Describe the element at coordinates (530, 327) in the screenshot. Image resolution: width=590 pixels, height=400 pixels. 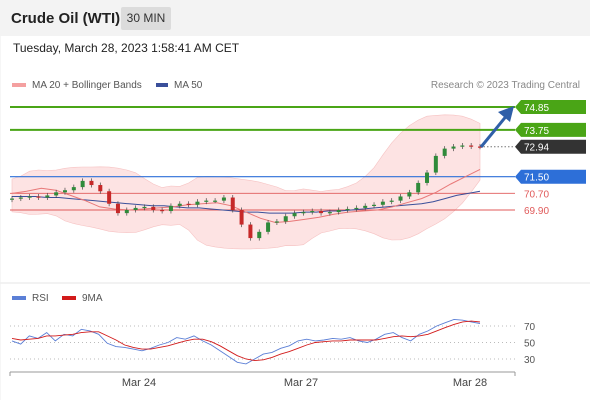
I see `rsi-tick-label: 70` at that location.